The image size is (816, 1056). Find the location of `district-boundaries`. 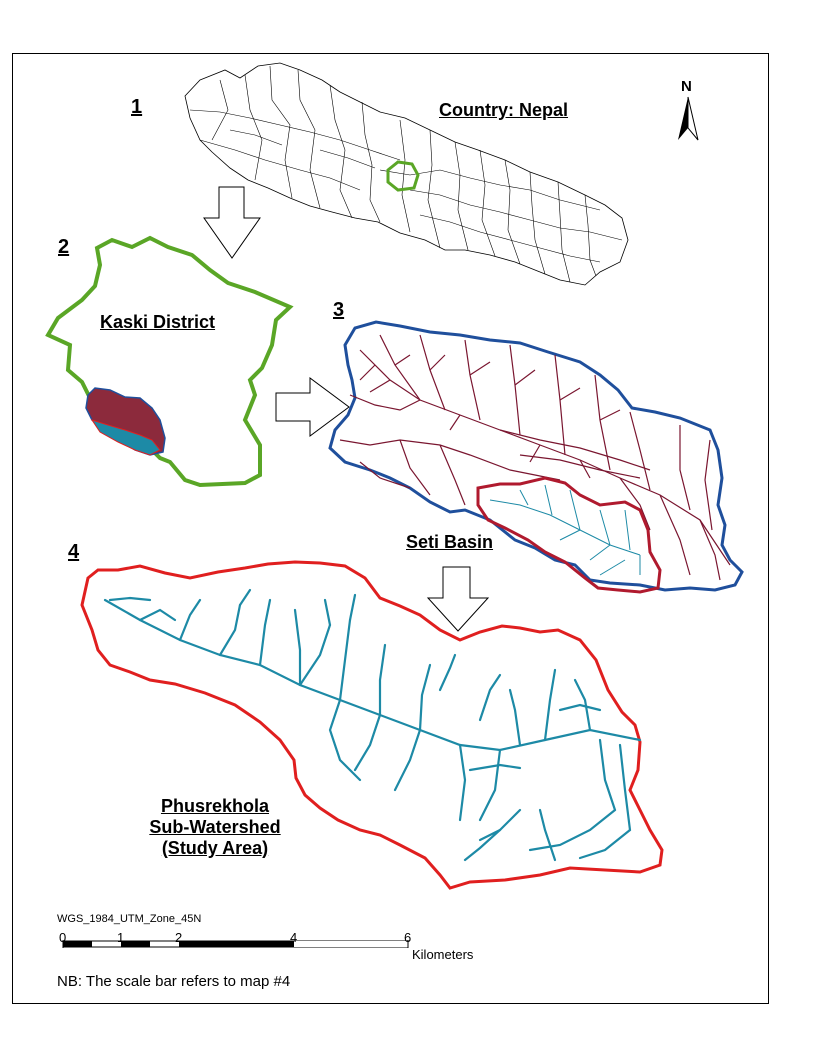

district-boundaries is located at coordinates (406, 174).